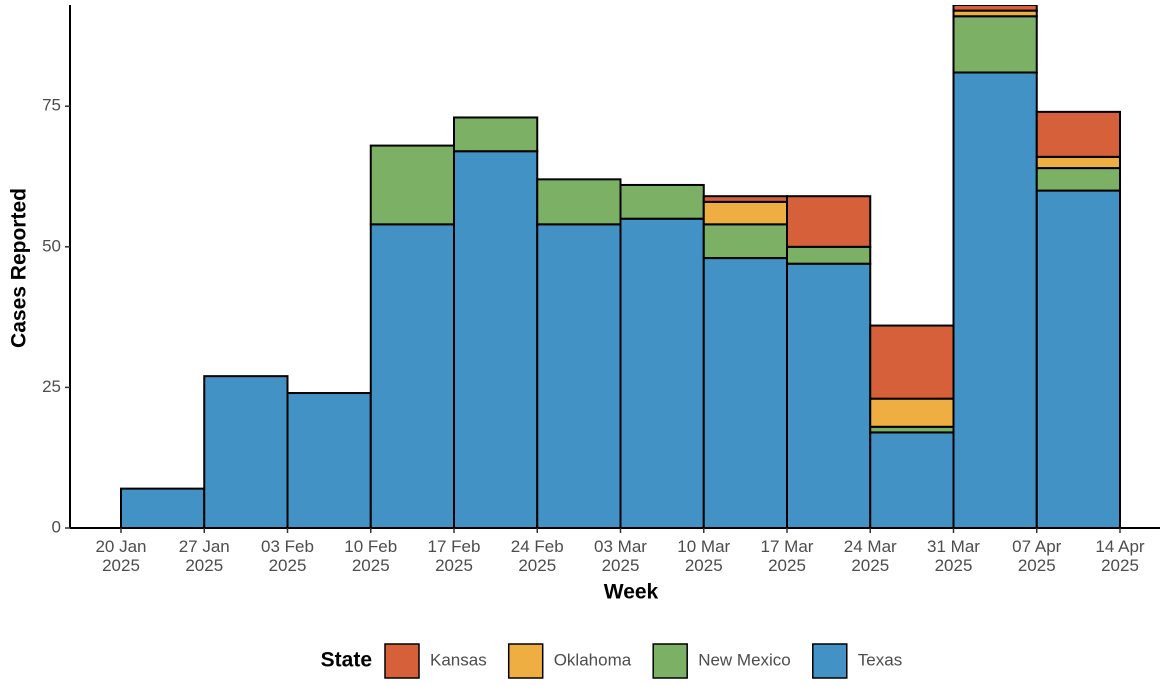 Image resolution: width=1163 pixels, height=685 pixels. What do you see at coordinates (51, 105) in the screenshot?
I see `y-tick-label: 75` at bounding box center [51, 105].